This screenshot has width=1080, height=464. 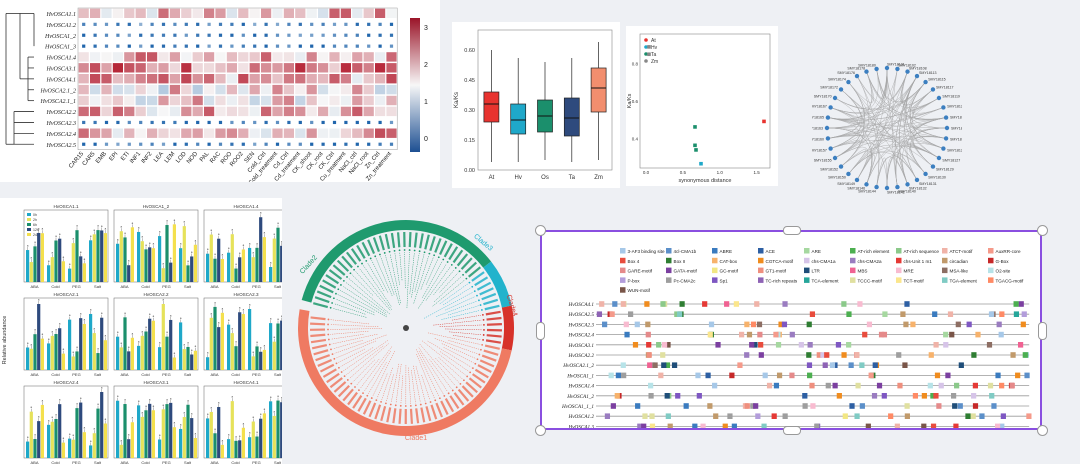 I want to click on resize-handle-bl, so click(x=540, y=430).